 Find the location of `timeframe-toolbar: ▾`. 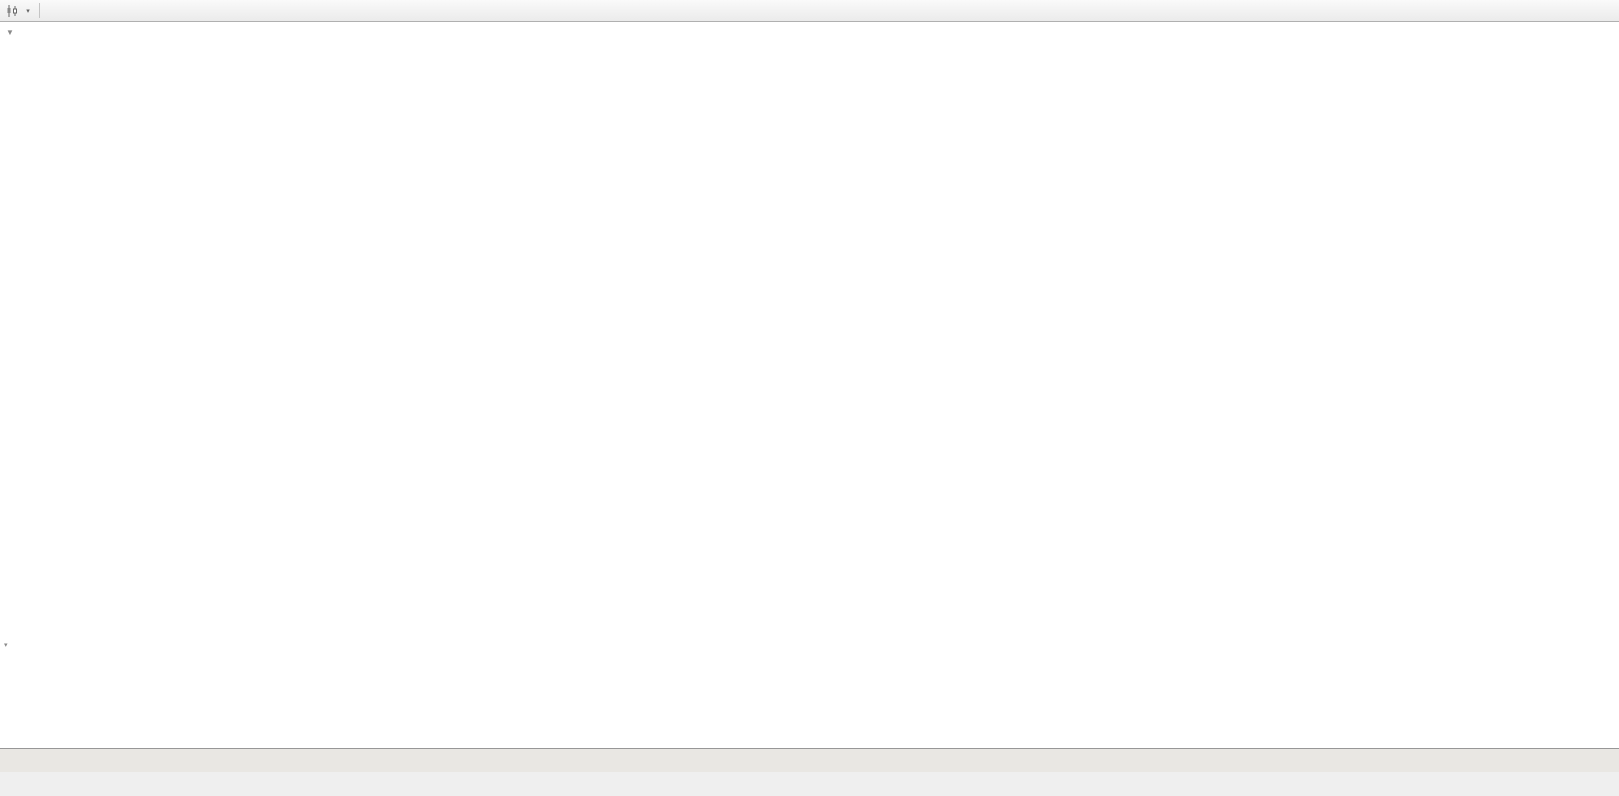

timeframe-toolbar: ▾ is located at coordinates (809, 11).